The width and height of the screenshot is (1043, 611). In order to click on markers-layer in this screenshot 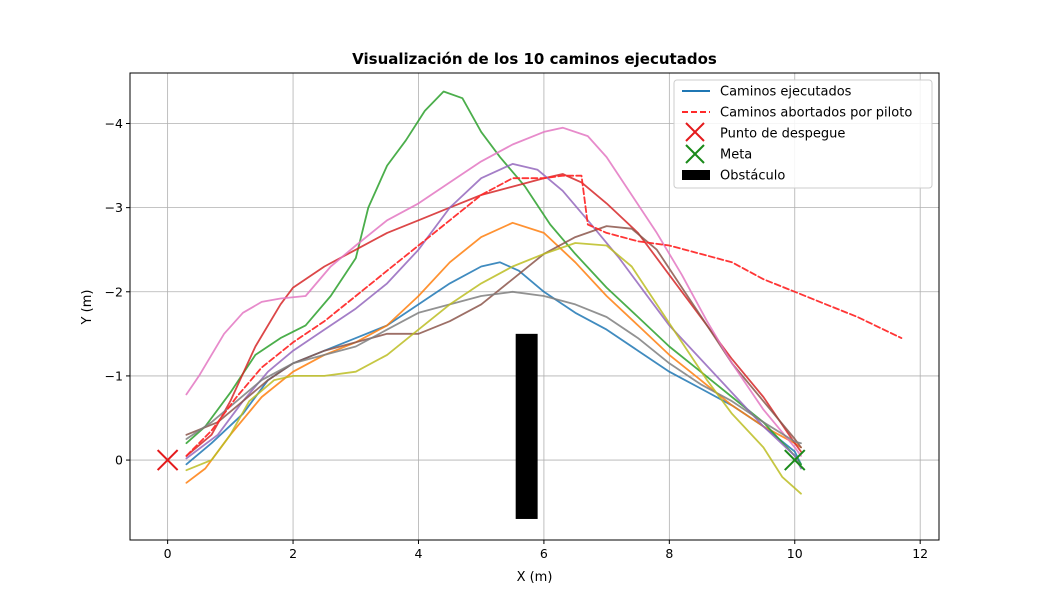, I will do `click(481, 460)`.